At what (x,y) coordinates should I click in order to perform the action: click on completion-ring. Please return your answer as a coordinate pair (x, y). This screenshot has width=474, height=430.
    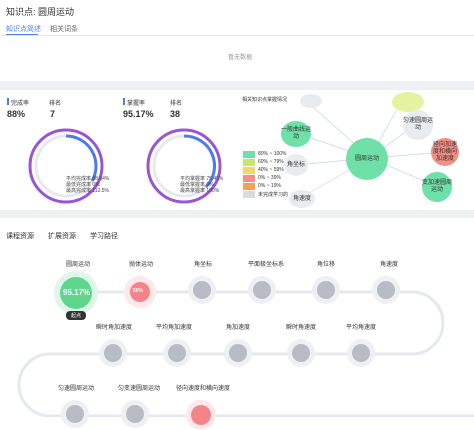
    Looking at the image, I should click on (66, 166).